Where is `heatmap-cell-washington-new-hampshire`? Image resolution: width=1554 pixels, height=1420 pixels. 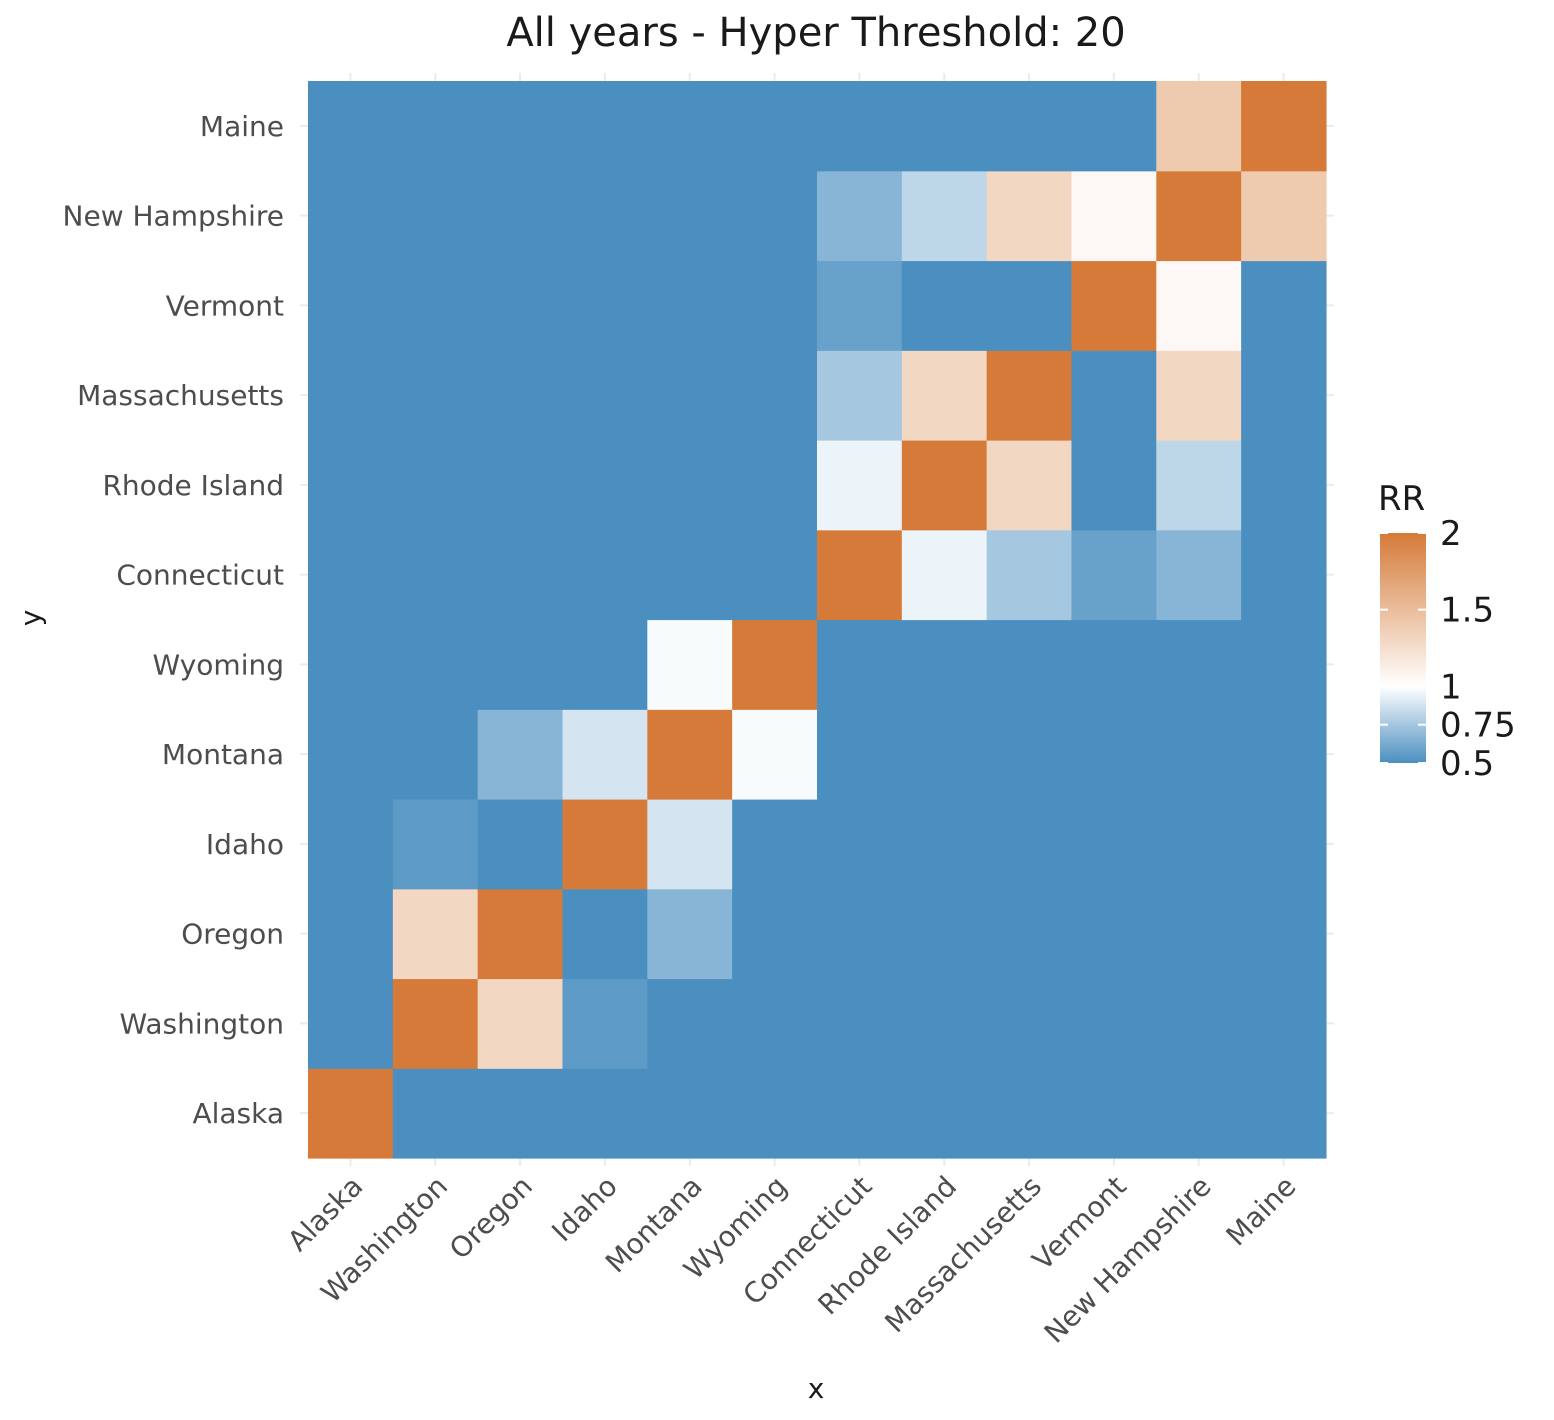
heatmap-cell-washington-new-hampshire is located at coordinates (435, 216).